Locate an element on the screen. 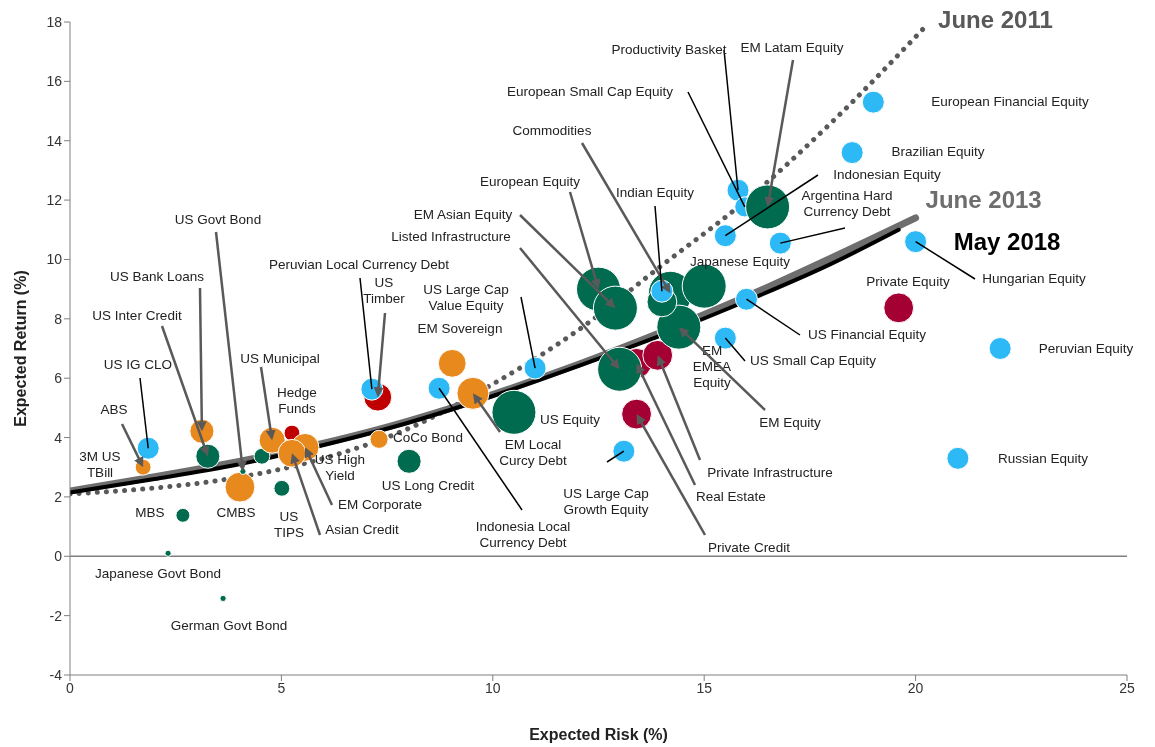  annotation: US Equity is located at coordinates (570, 419).